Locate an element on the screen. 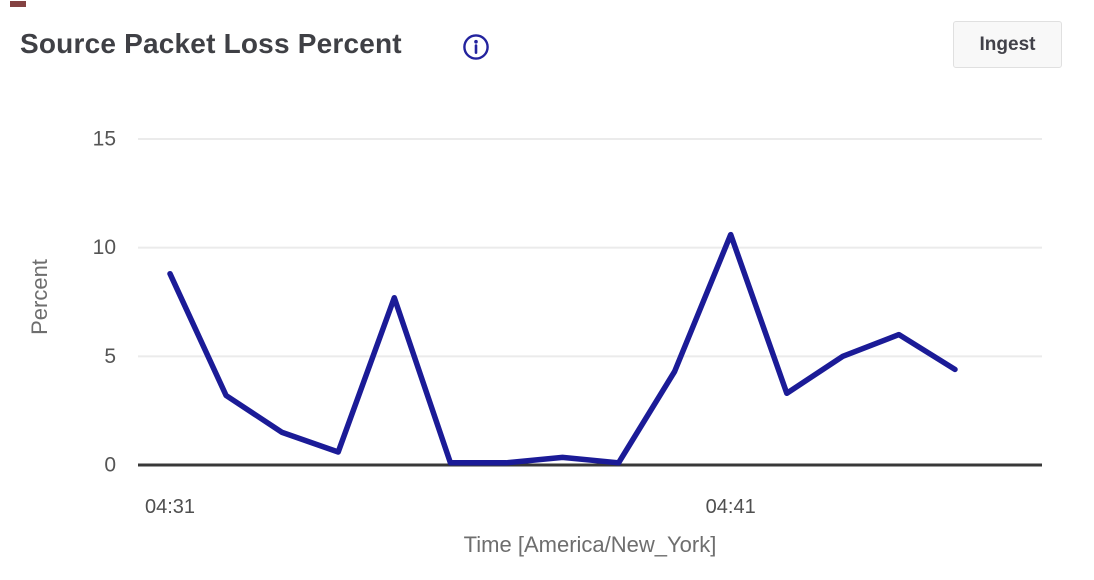 This screenshot has height=580, width=1094. y-axis-tick-labels: 0 5 10 15 is located at coordinates (104, 302).